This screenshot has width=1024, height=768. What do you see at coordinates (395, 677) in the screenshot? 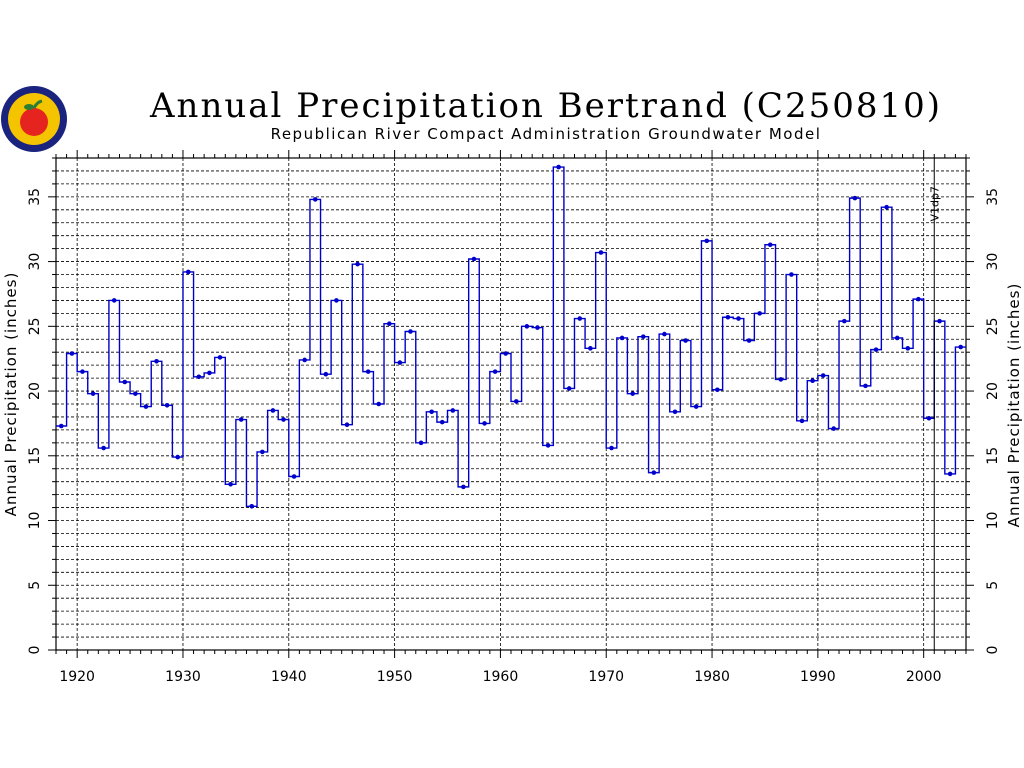
I see `x-tick-label: 1950` at bounding box center [395, 677].